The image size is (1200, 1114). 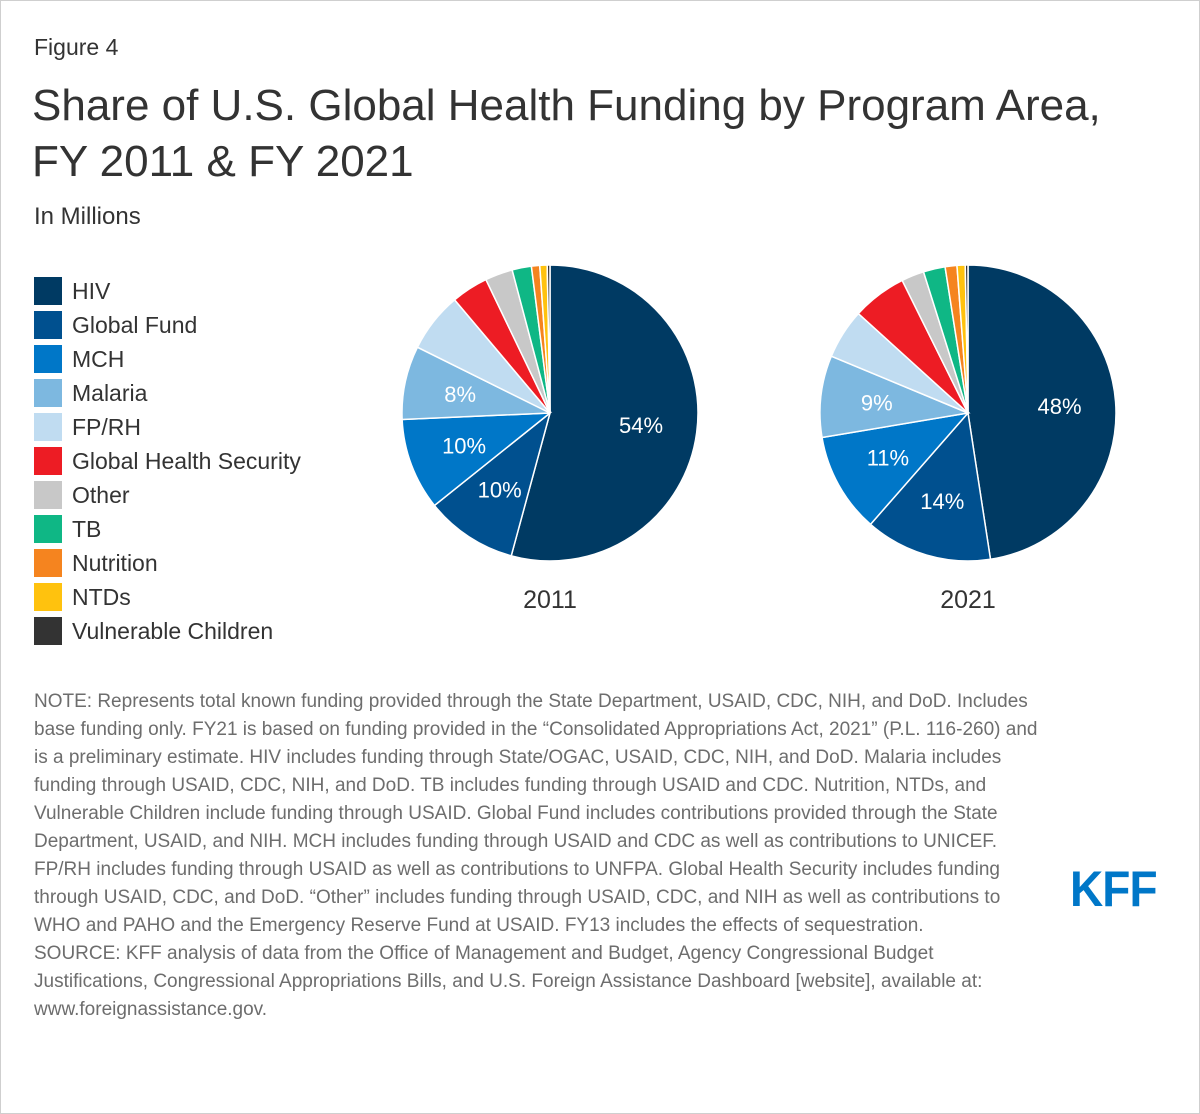 What do you see at coordinates (101, 494) in the screenshot?
I see `legend-label: Other` at bounding box center [101, 494].